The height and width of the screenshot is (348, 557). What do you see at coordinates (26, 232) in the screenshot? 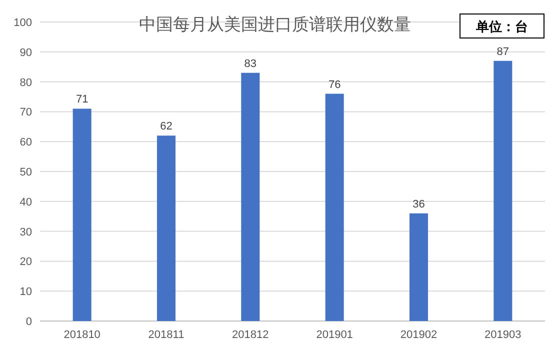
I see `y-tick-label: 30` at bounding box center [26, 232].